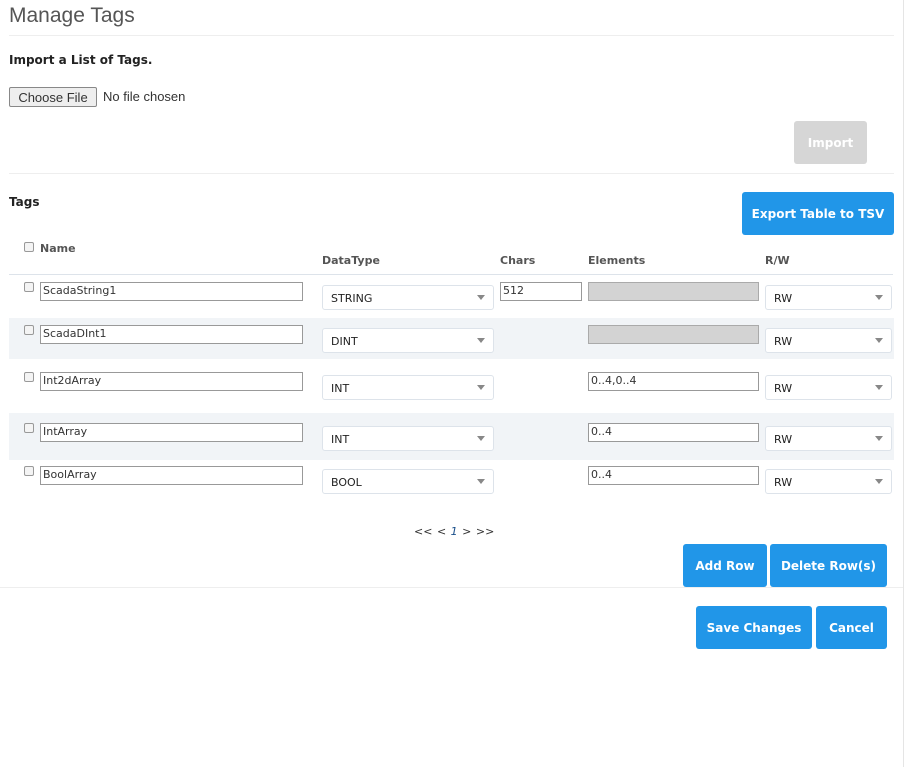 The image size is (904, 767). Describe the element at coordinates (673, 381) in the screenshot. I see `elements-input: 0..4,0..4` at that location.